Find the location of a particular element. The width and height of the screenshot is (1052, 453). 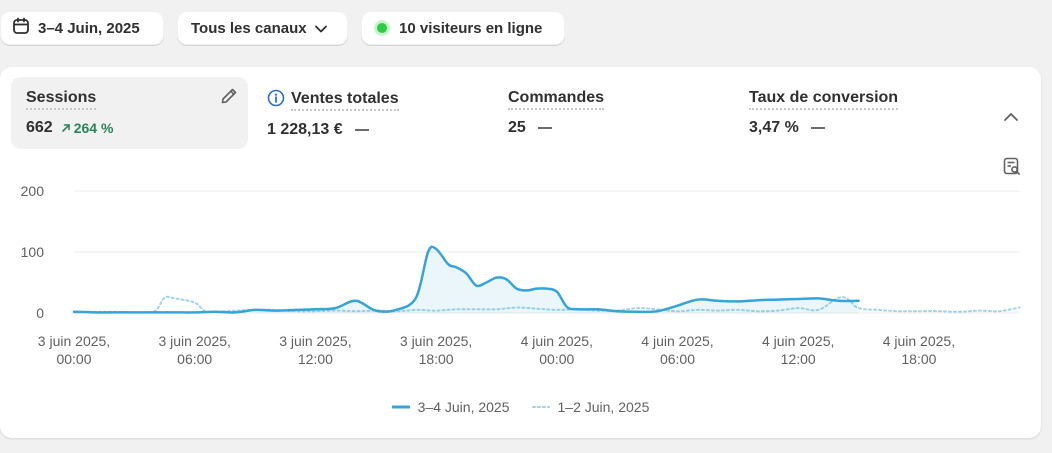

metric-value: 25 is located at coordinates (517, 127).